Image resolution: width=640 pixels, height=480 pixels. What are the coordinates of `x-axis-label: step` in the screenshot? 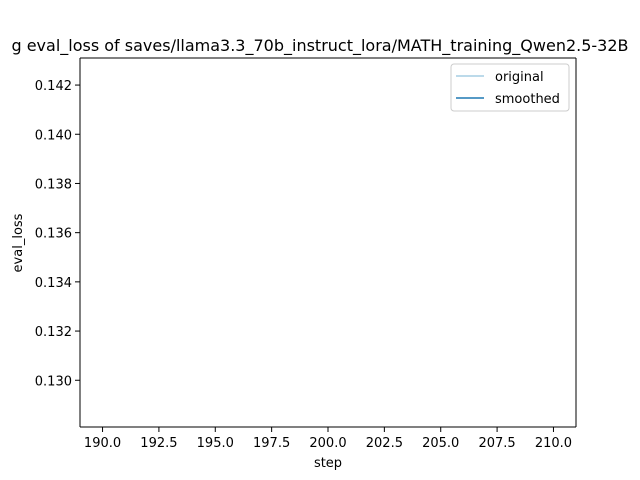 It's located at (328, 463).